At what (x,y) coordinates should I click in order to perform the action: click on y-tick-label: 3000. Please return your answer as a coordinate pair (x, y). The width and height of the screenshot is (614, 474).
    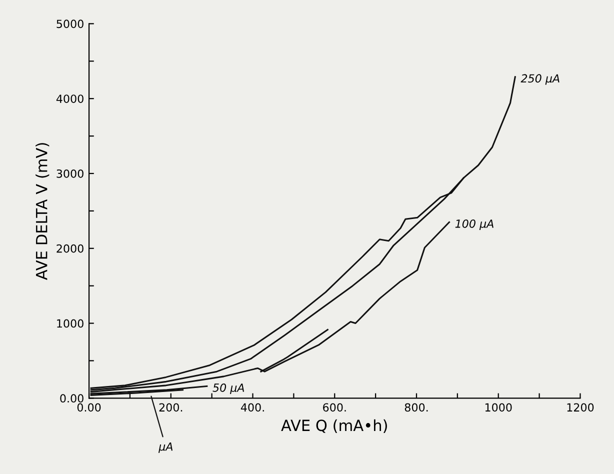
    Looking at the image, I should click on (70, 173).